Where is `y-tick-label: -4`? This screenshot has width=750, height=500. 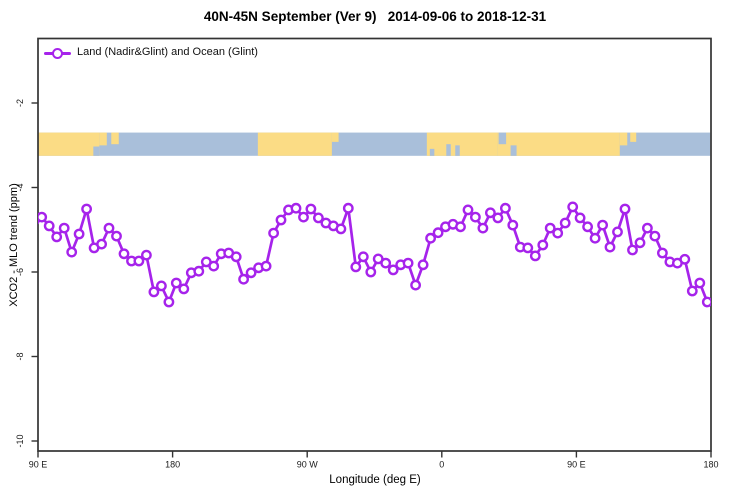
y-tick-label: -4 is located at coordinates (20, 187).